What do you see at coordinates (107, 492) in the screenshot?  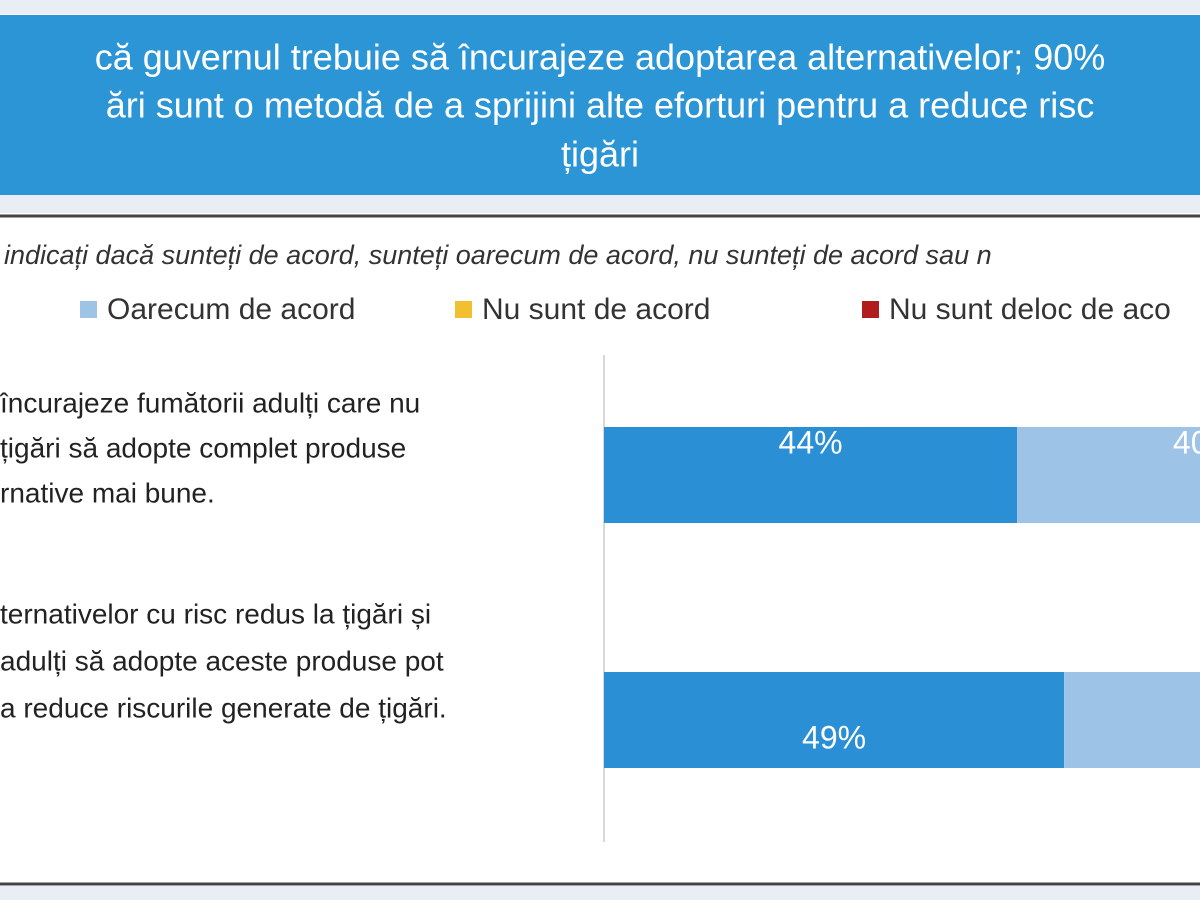 I see `category-label: rnative mai bune.` at bounding box center [107, 492].